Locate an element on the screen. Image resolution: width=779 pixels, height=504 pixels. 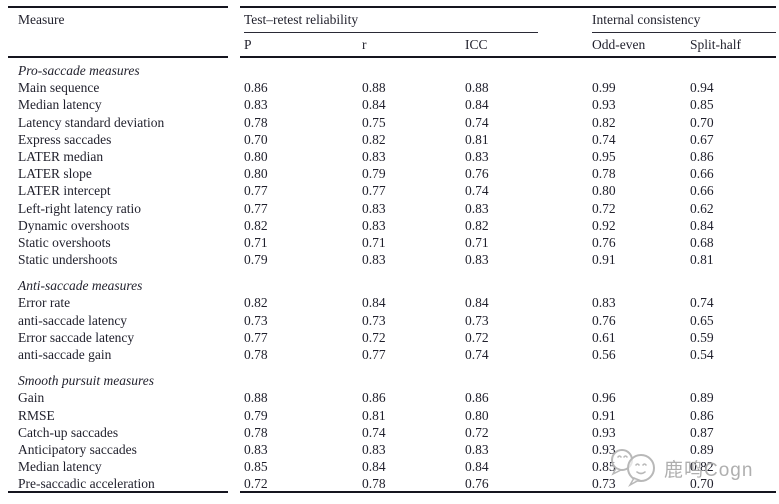
table-row: anti-saccade latency 0.73 0.73 0.73 0.76 0.65 is located at coordinates (389, 320).